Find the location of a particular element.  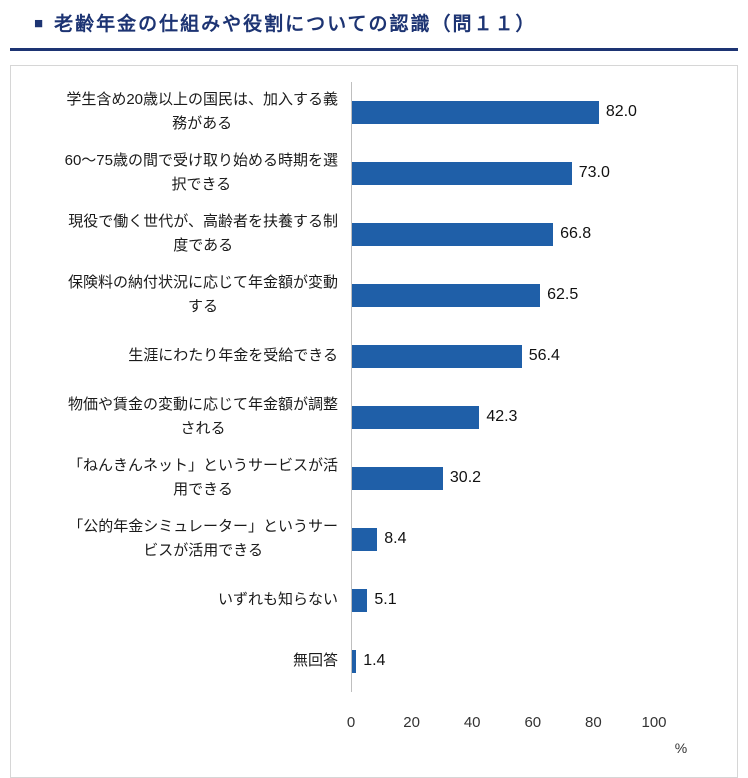

category-label-text: 無回答 is located at coordinates (315, 661).